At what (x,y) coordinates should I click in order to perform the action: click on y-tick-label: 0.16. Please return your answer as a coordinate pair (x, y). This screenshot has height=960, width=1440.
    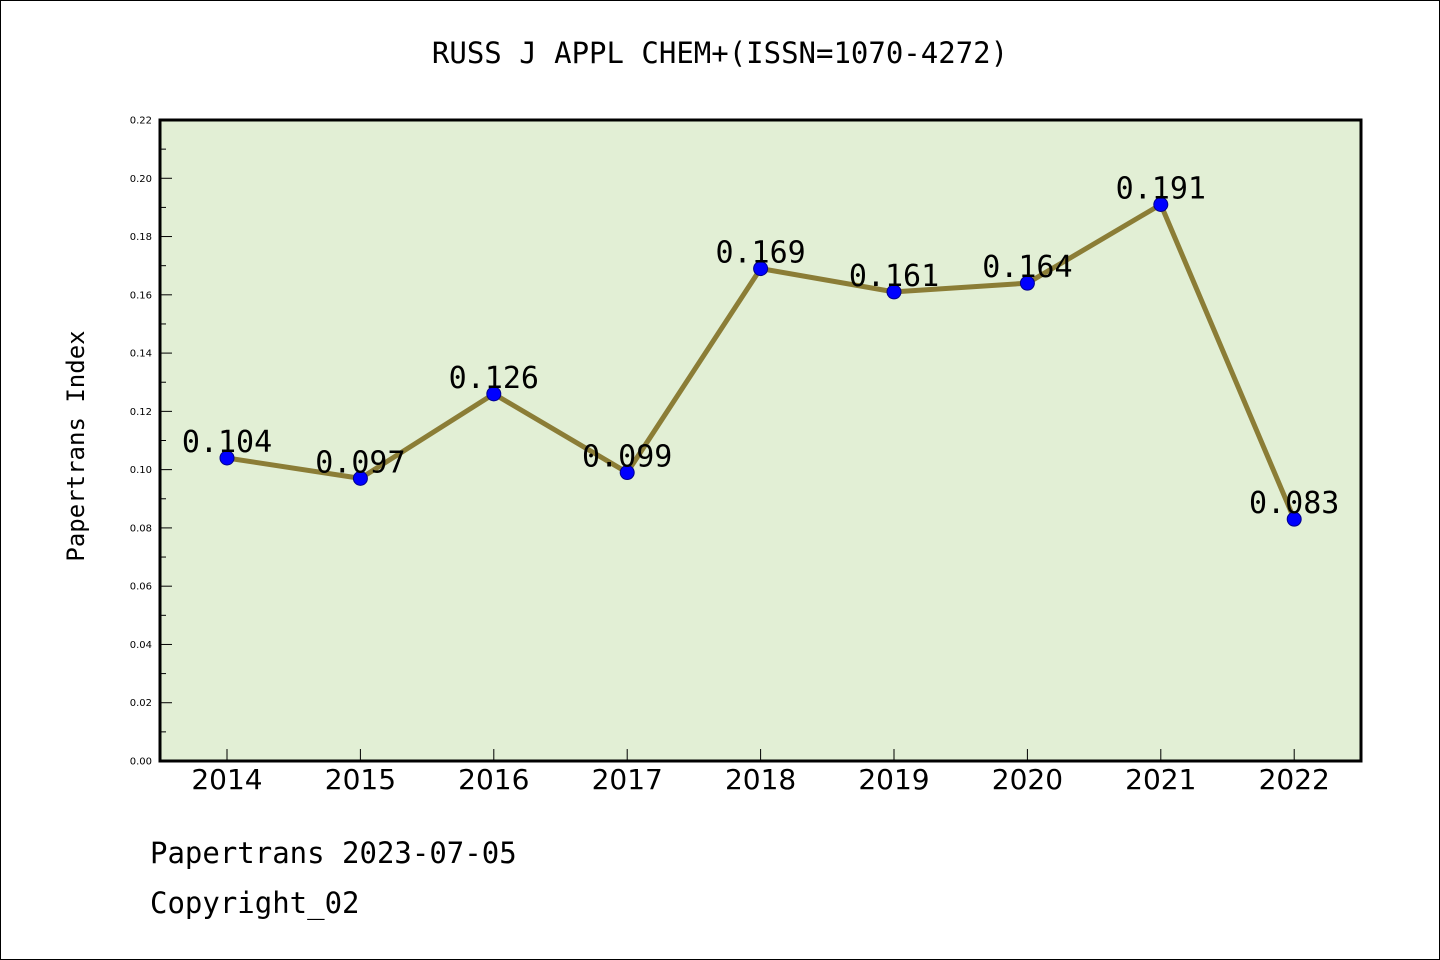
    Looking at the image, I should click on (141, 295).